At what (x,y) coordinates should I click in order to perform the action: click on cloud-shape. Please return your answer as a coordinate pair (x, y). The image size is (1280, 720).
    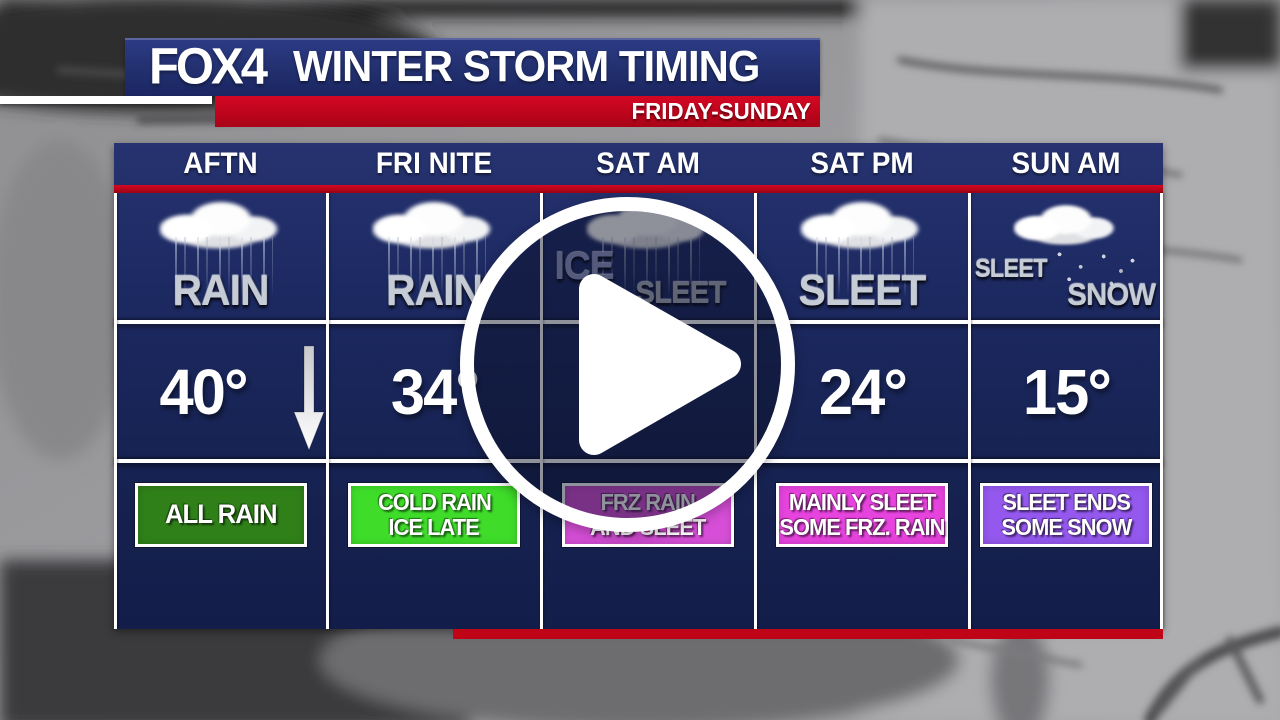
    Looking at the image, I should click on (1066, 223).